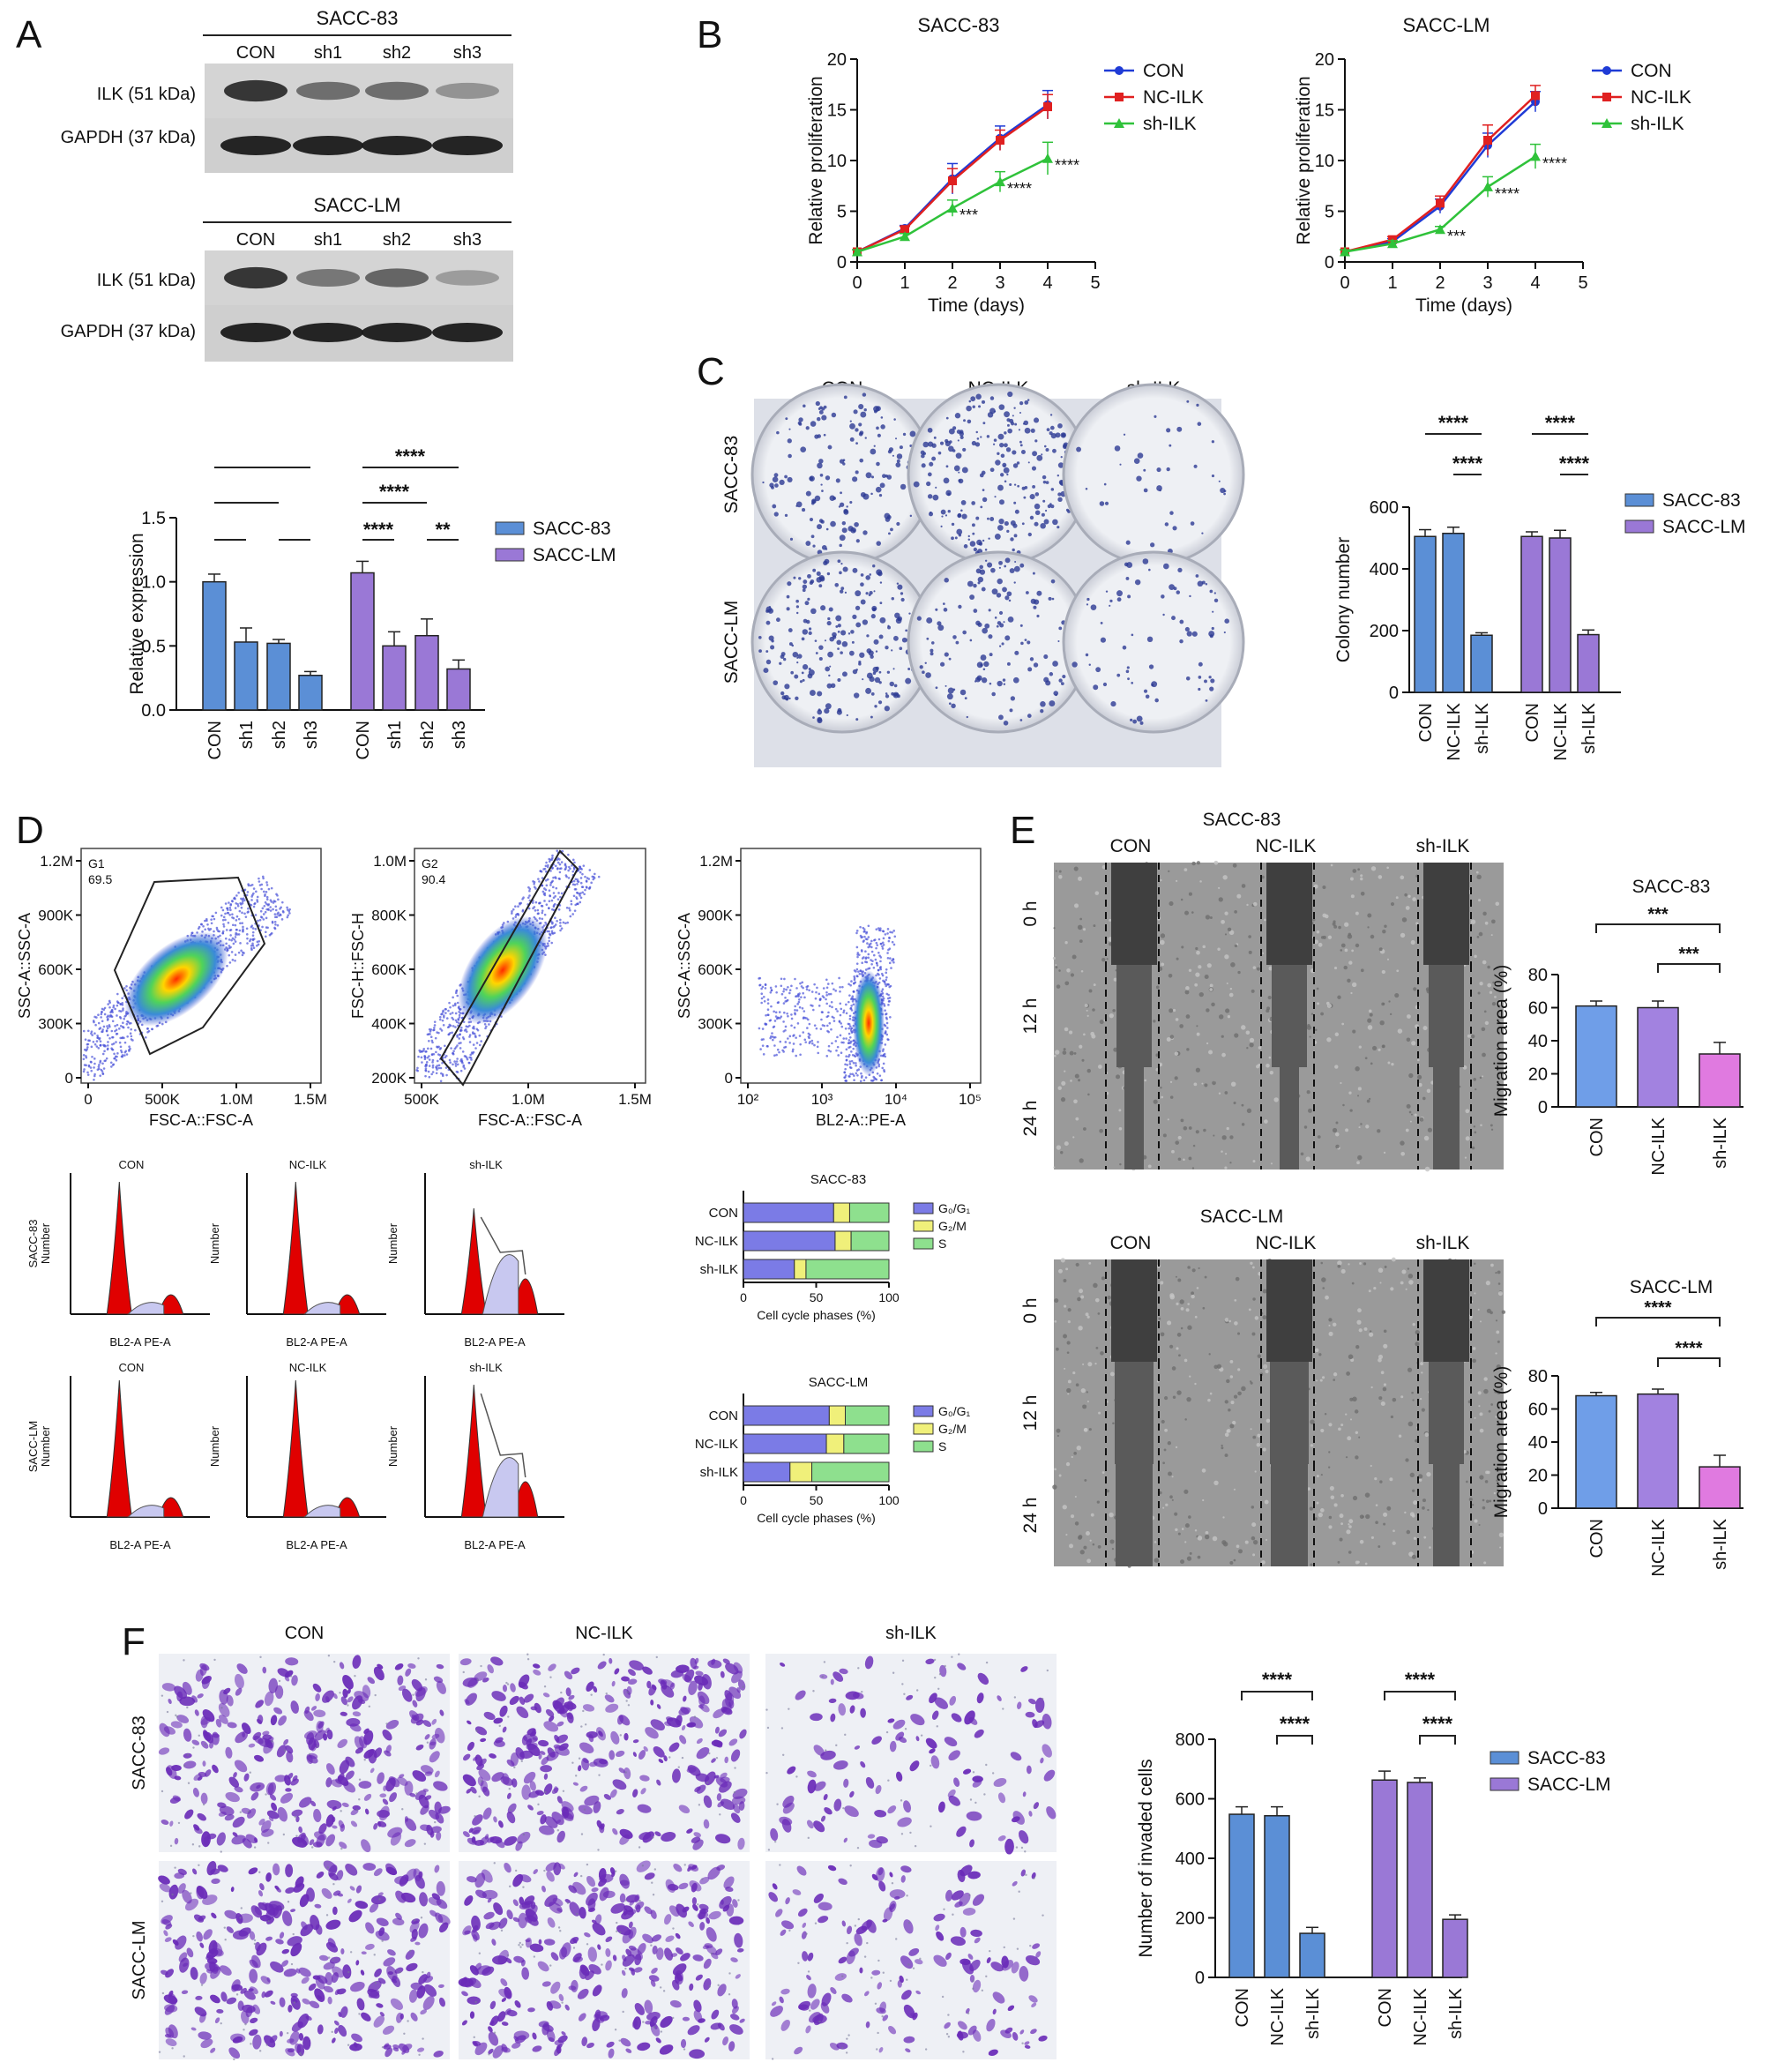 This screenshot has width=1792, height=2070. I want to click on column-label: sh-ILK, so click(1443, 1243).